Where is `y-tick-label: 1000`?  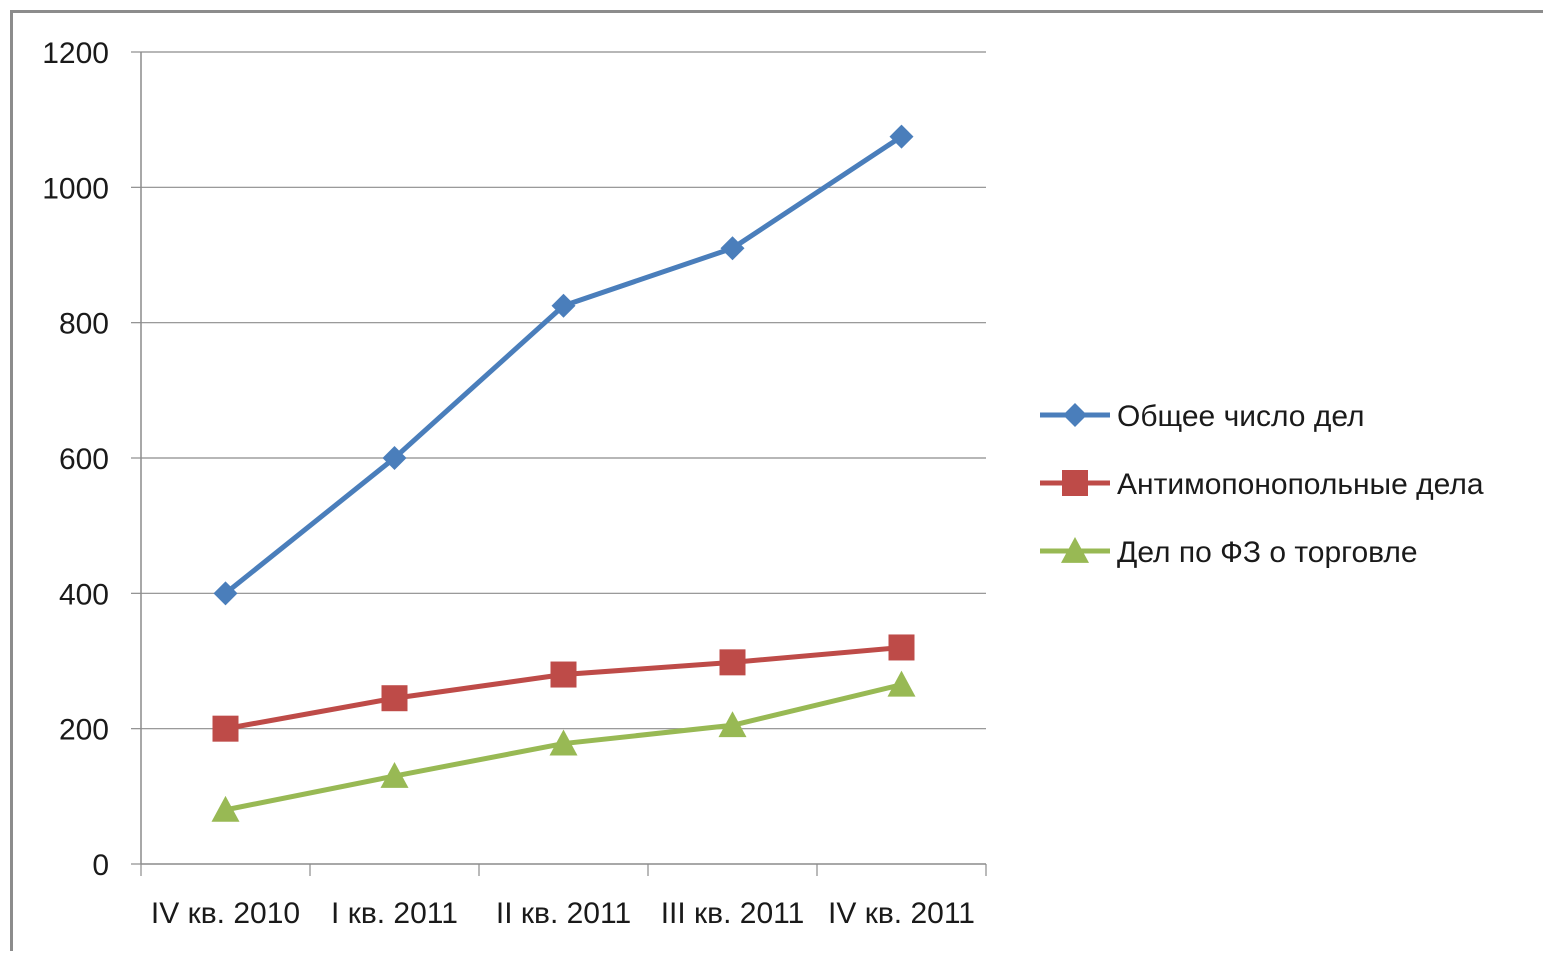 y-tick-label: 1000 is located at coordinates (75, 188).